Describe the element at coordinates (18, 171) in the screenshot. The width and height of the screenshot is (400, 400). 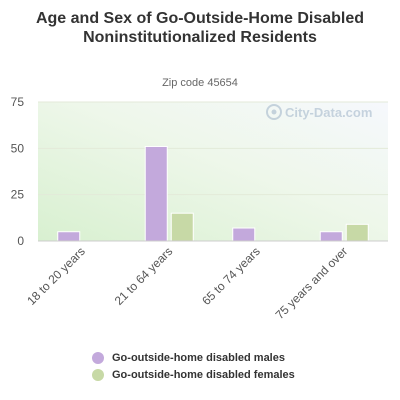
I see `y-axis: 0 25 50 75` at that location.